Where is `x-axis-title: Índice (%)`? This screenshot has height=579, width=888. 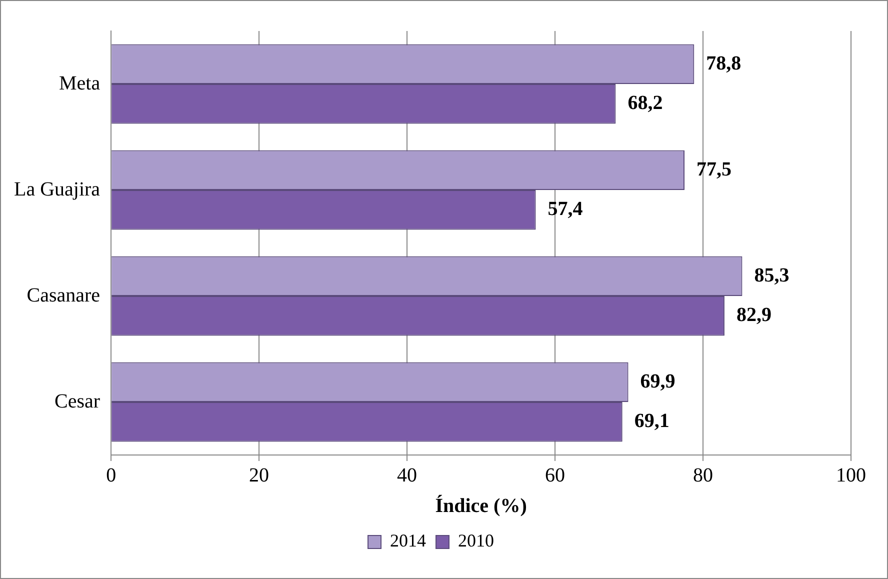 x-axis-title: Índice (%) is located at coordinates (481, 506).